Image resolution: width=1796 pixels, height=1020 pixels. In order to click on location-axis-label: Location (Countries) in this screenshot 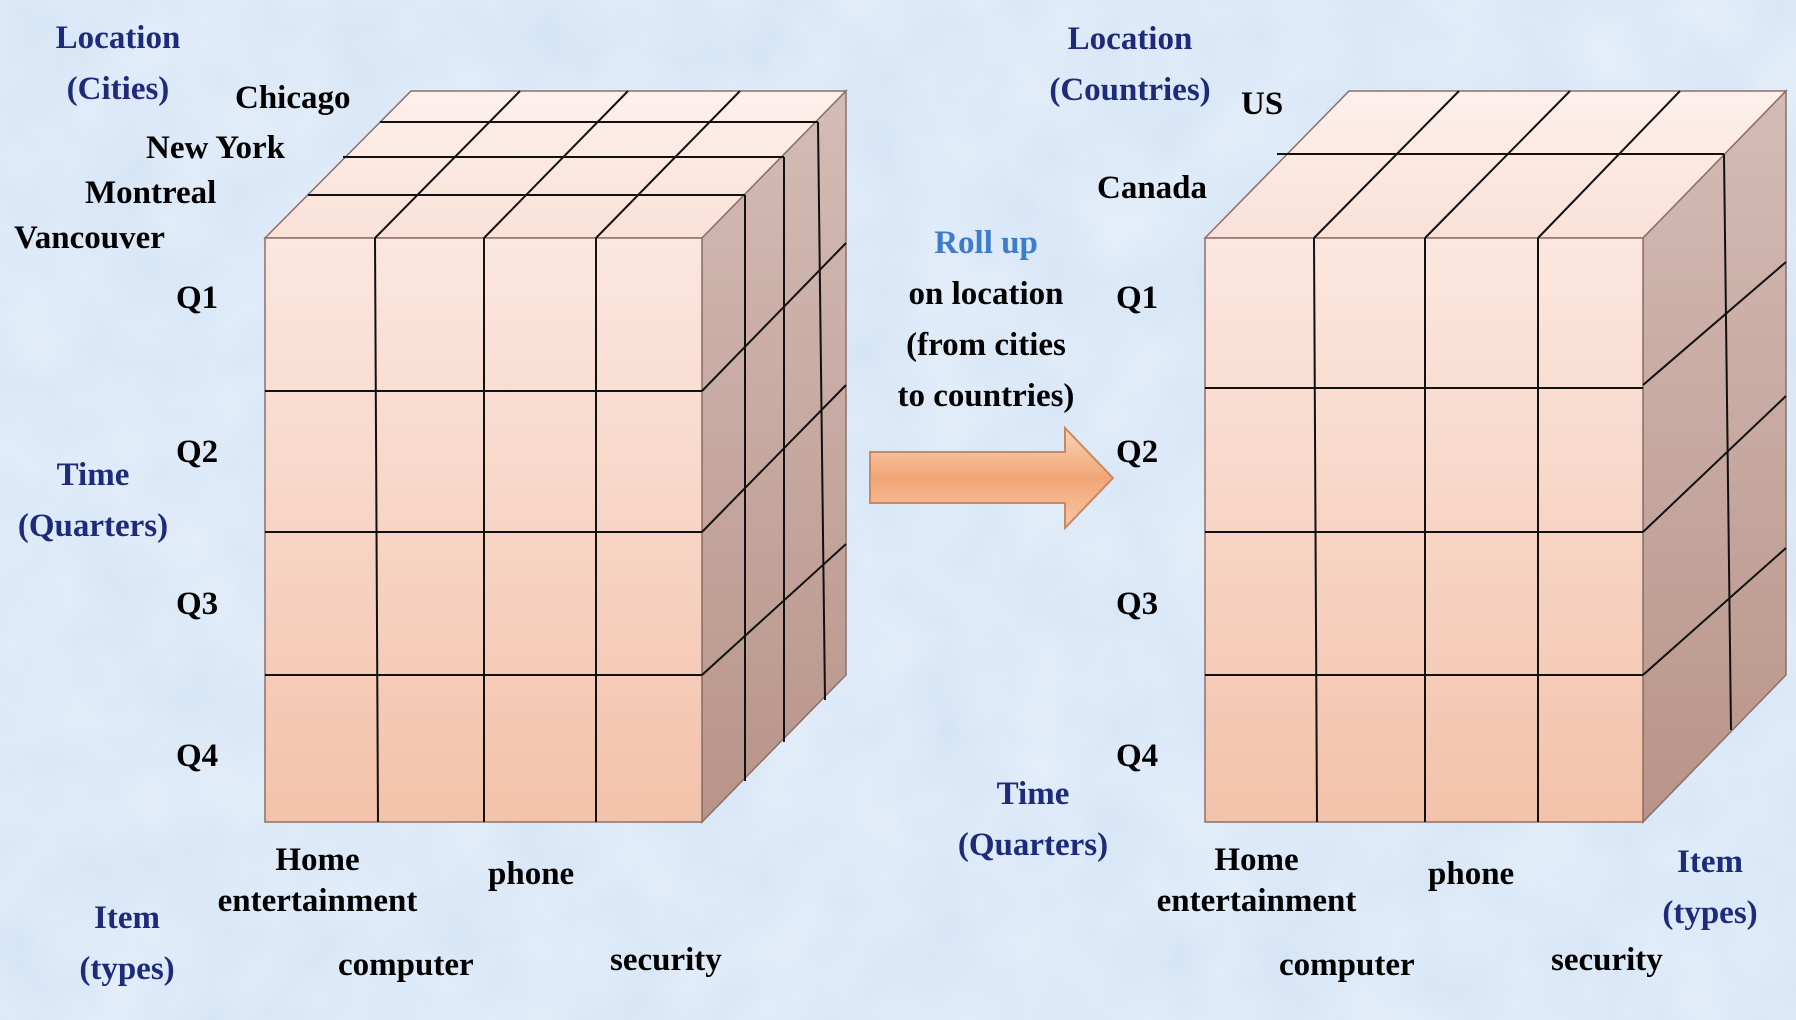, I will do `click(1130, 65)`.